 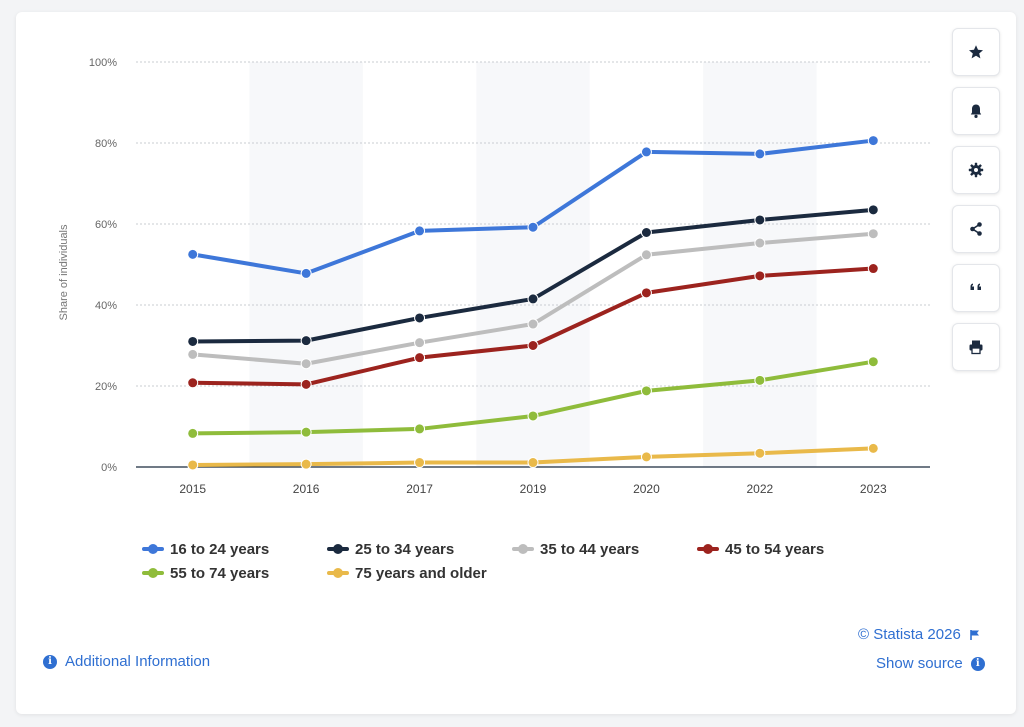 What do you see at coordinates (220, 549) in the screenshot?
I see `legend-label: 16 to 24 years` at bounding box center [220, 549].